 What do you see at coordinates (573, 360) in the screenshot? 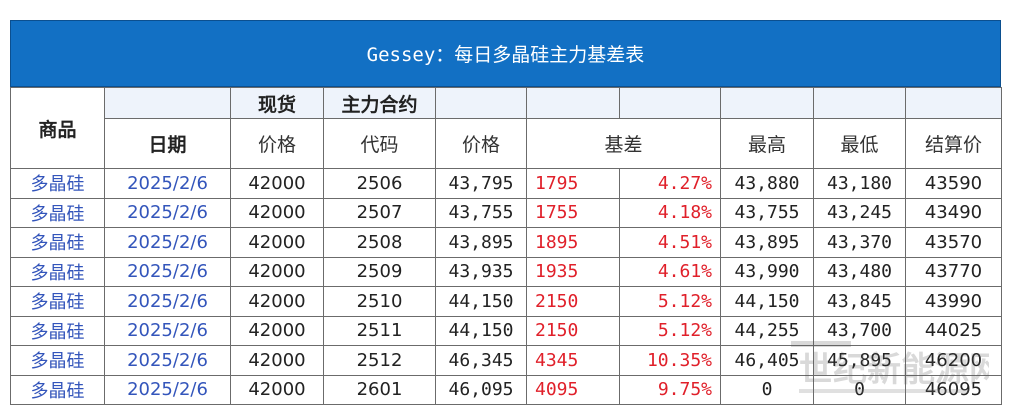
I see `cell-basis: 4345` at bounding box center [573, 360].